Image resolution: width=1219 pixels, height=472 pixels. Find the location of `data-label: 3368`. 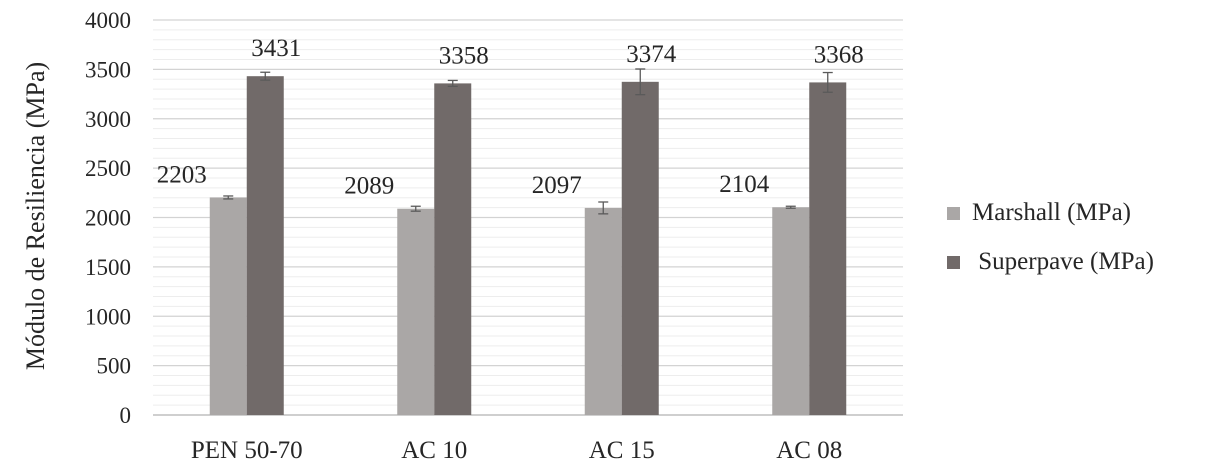

data-label: 3368 is located at coordinates (839, 54).